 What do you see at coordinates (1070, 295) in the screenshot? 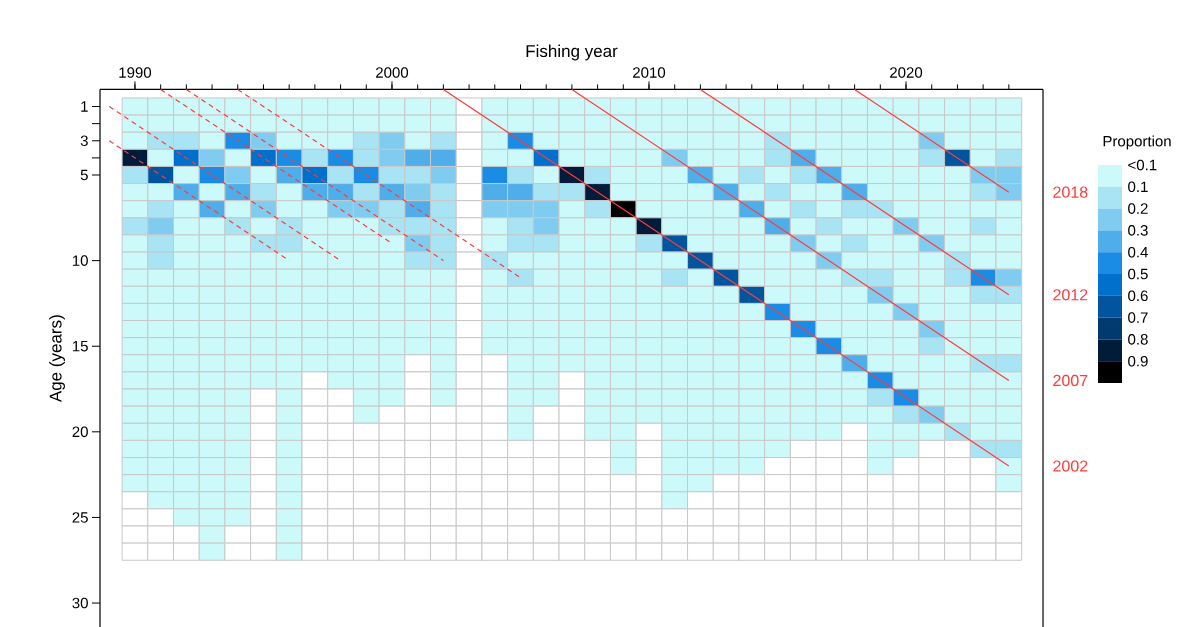
I see `text: 2012` at bounding box center [1070, 295].